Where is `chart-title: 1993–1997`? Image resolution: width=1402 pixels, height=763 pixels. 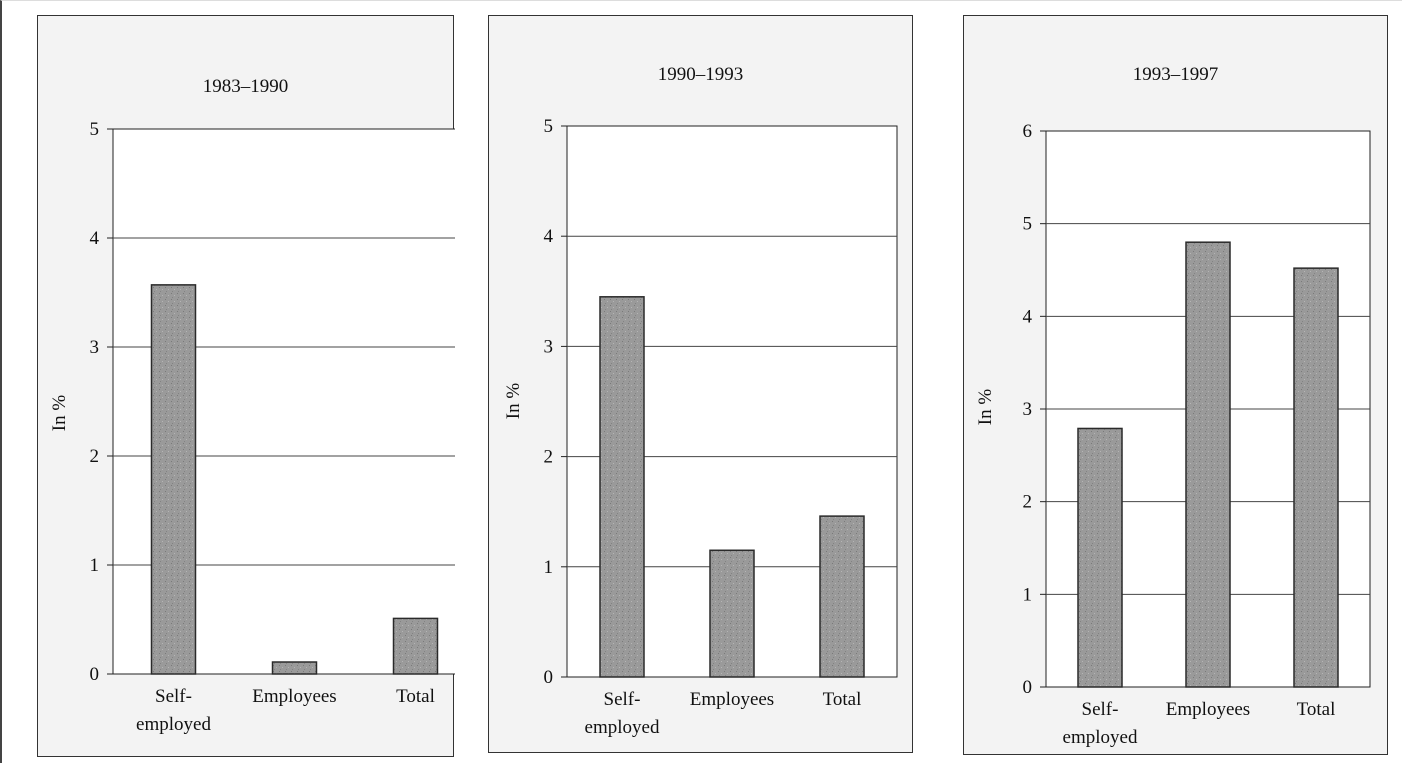 chart-title: 1993–1997 is located at coordinates (1175, 74).